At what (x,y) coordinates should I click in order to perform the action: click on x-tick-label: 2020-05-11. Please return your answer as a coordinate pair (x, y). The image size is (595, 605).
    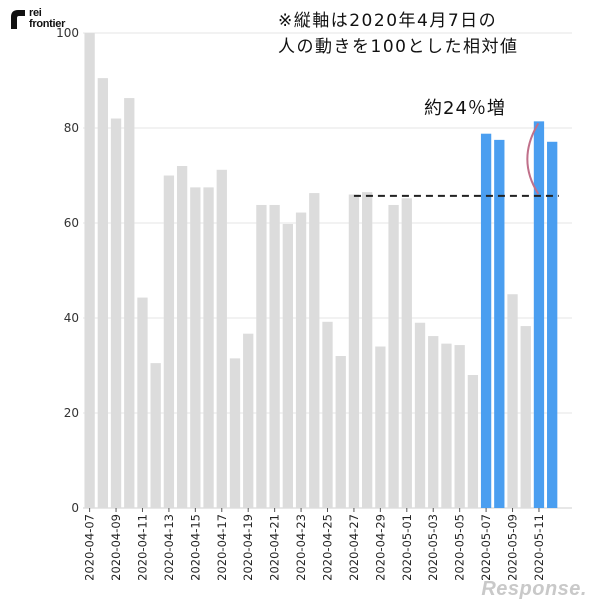
    Looking at the image, I should click on (539, 547).